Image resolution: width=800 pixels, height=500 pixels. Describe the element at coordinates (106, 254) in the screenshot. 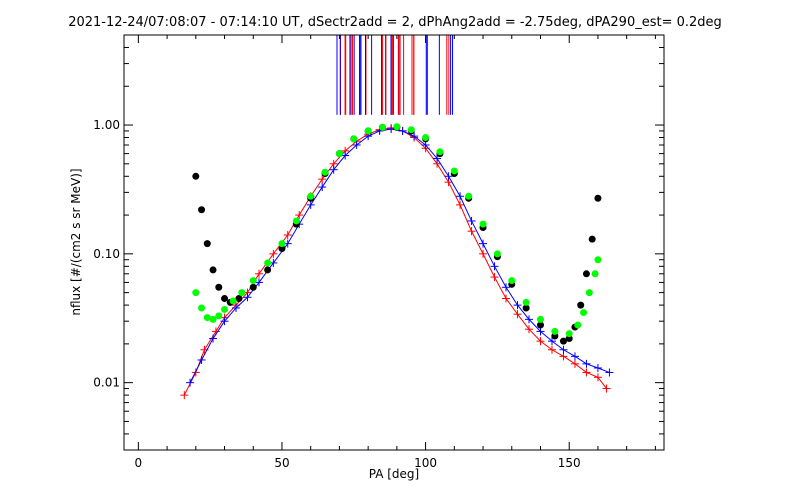

I see `y-tick-label: 0.10` at that location.